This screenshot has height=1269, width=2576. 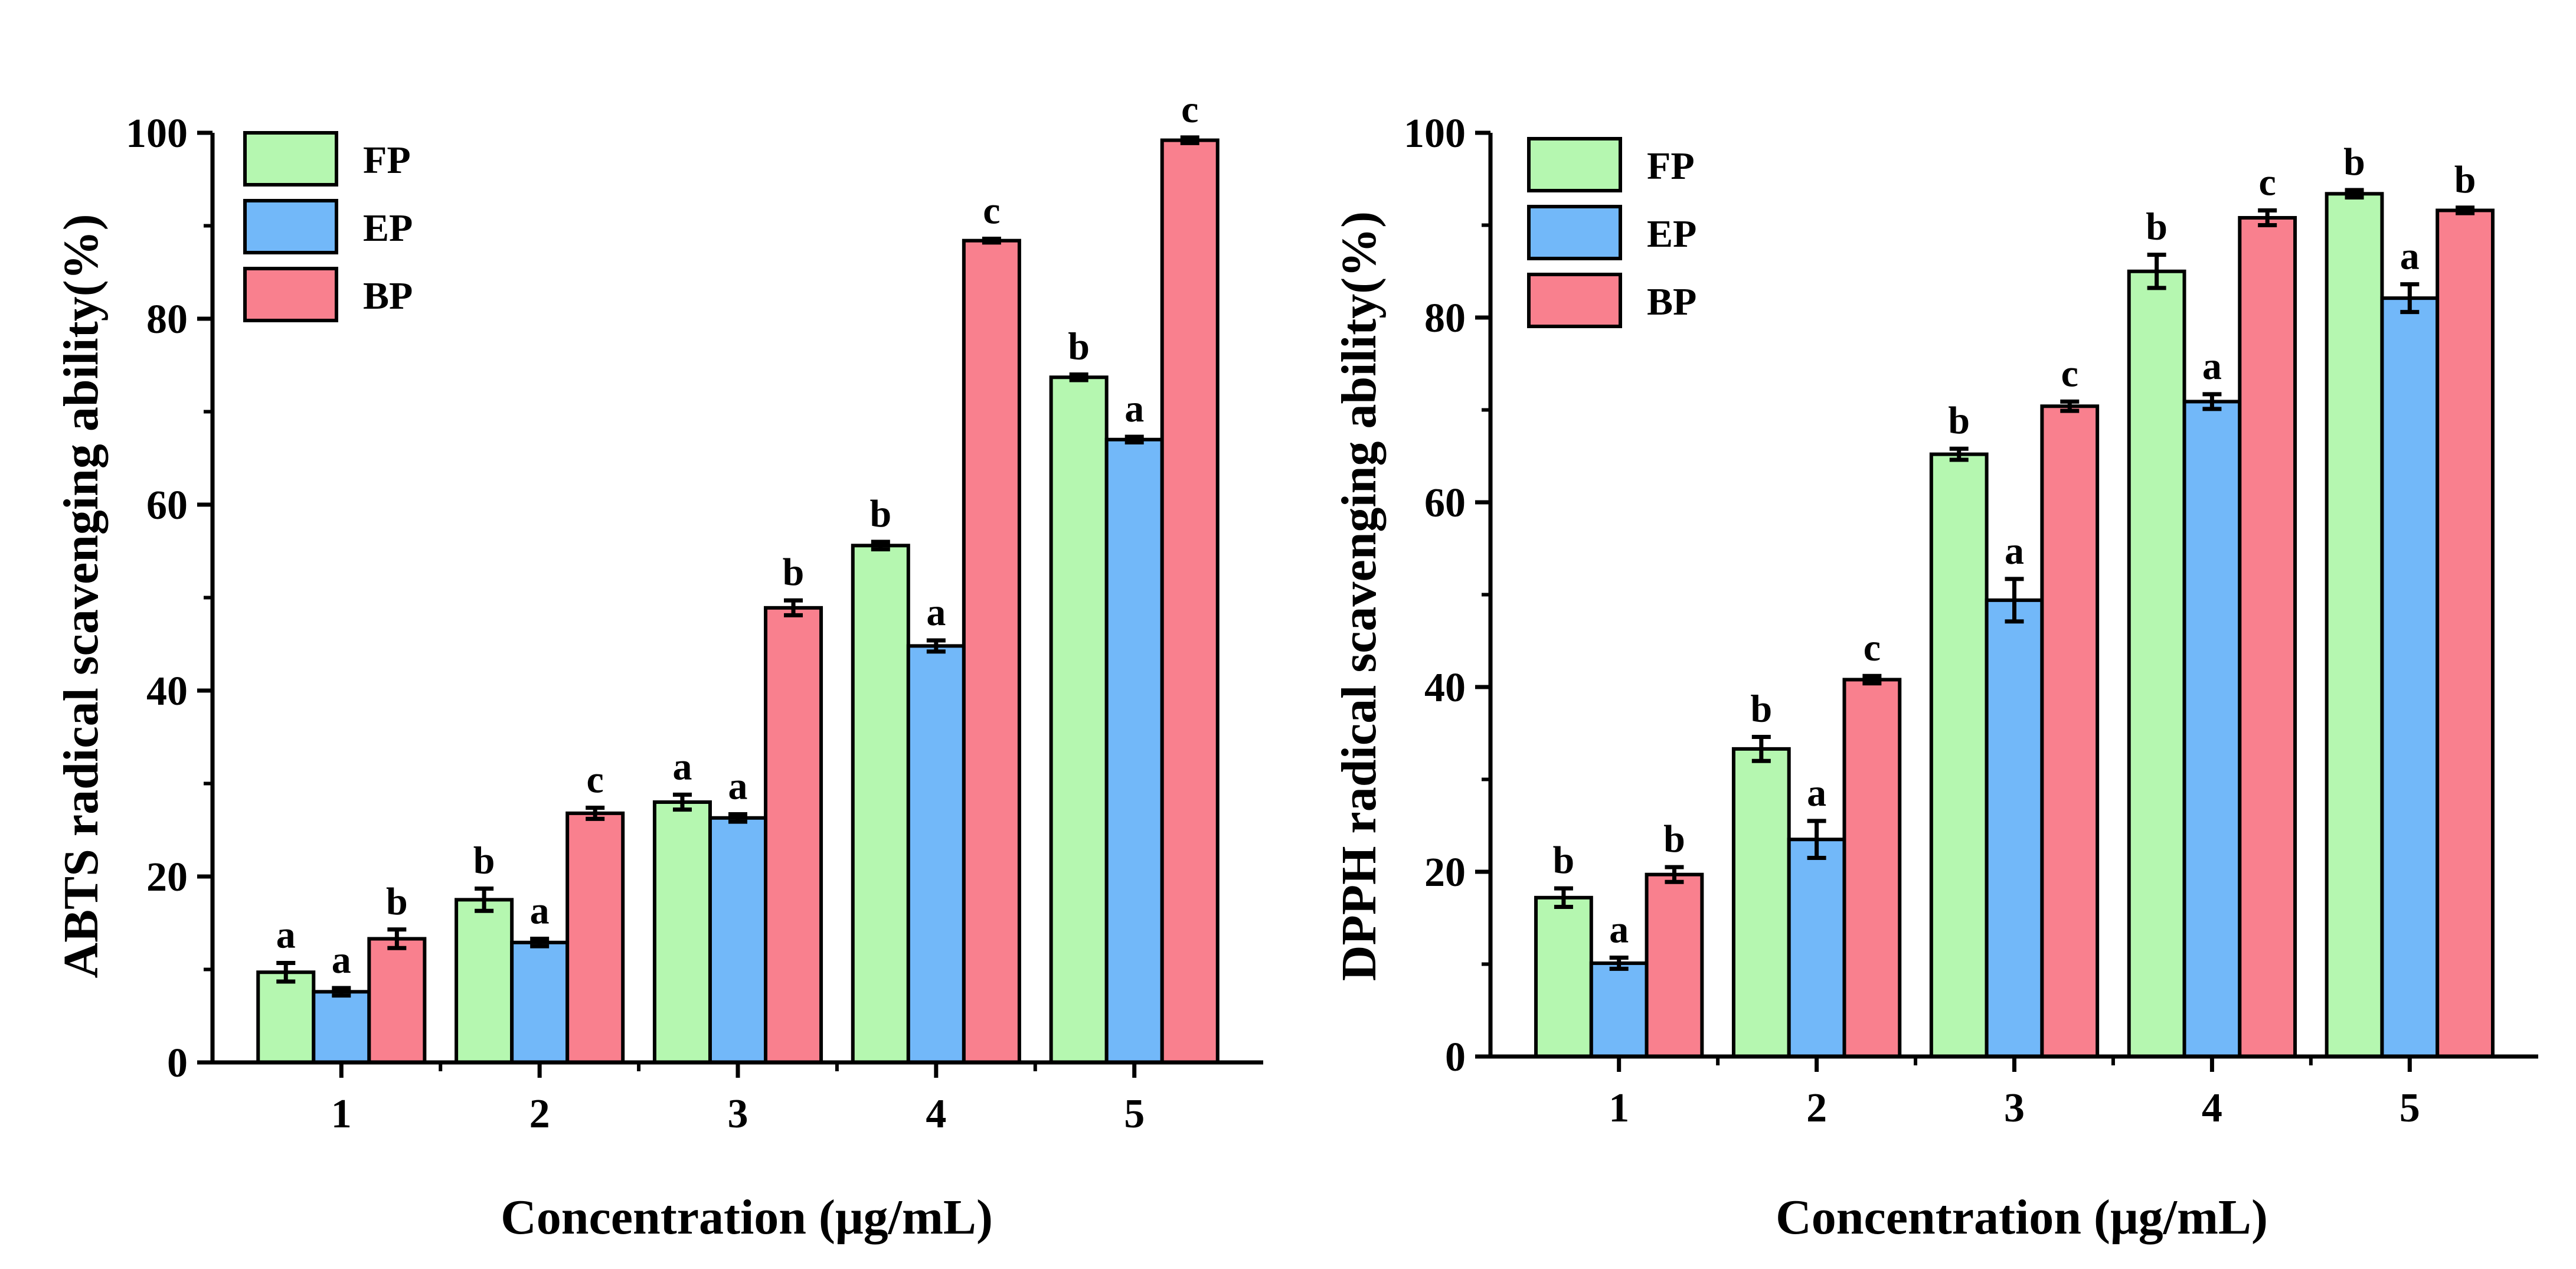 I want to click on y-axis-title: ABTS radical scavenging ability(%), so click(x=81, y=596).